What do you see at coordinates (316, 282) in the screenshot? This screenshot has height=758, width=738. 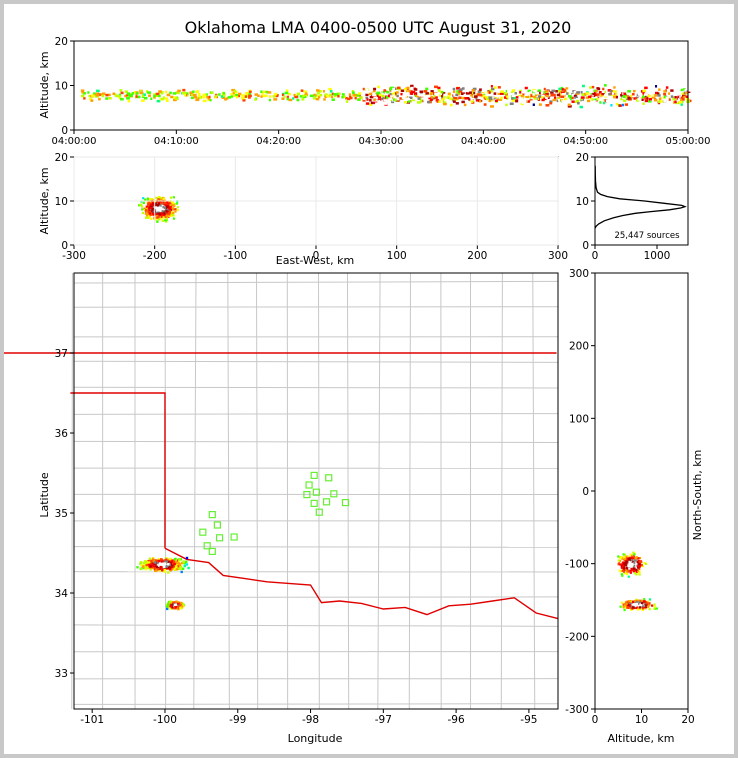 I see `county-line` at bounding box center [316, 282].